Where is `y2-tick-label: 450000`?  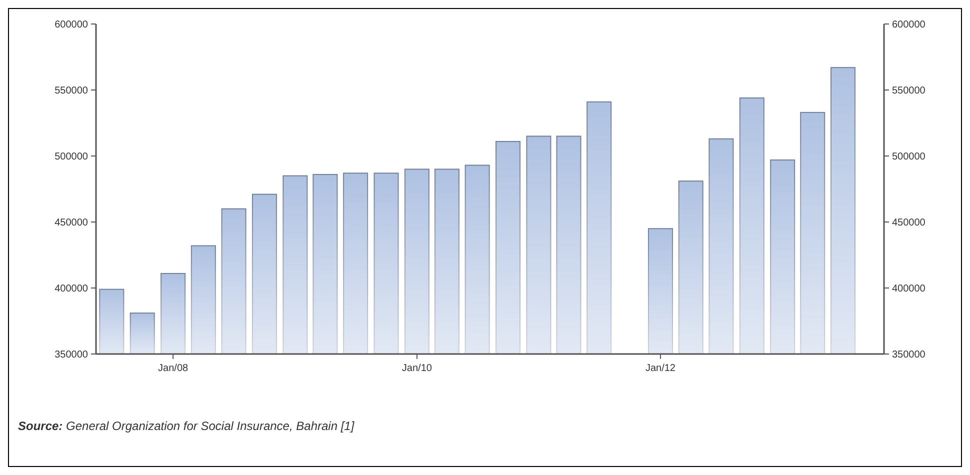 y2-tick-label: 450000 is located at coordinates (909, 223).